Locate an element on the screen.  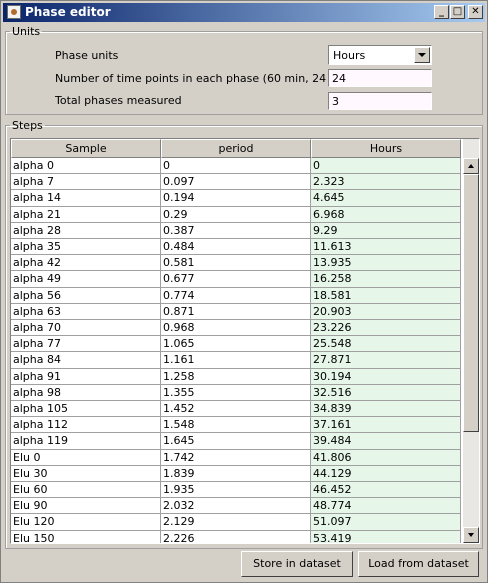
cell-period: 2.129 is located at coordinates (236, 522).